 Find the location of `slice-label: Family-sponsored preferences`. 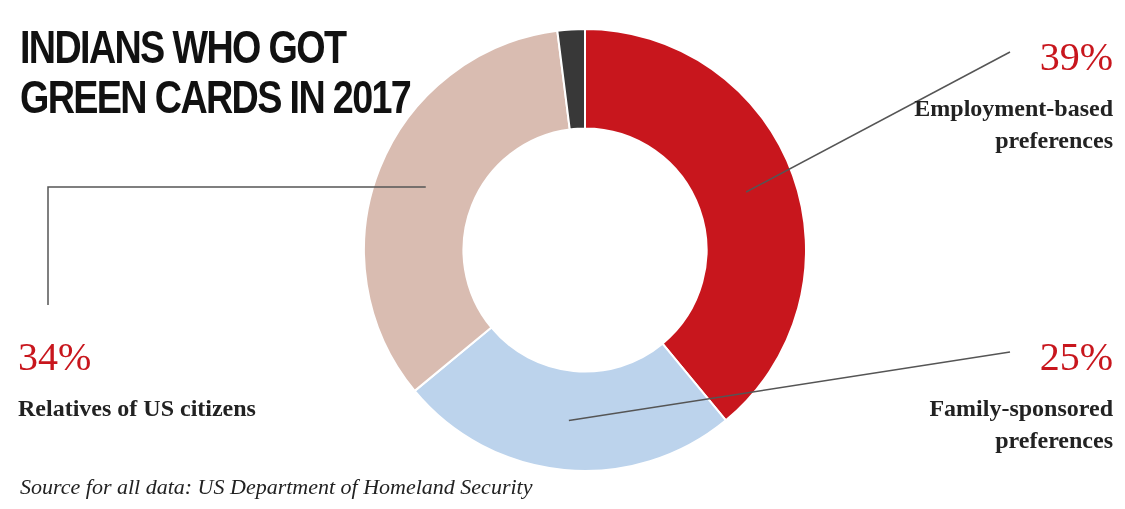

slice-label: Family-sponsored preferences is located at coordinates (1021, 424).